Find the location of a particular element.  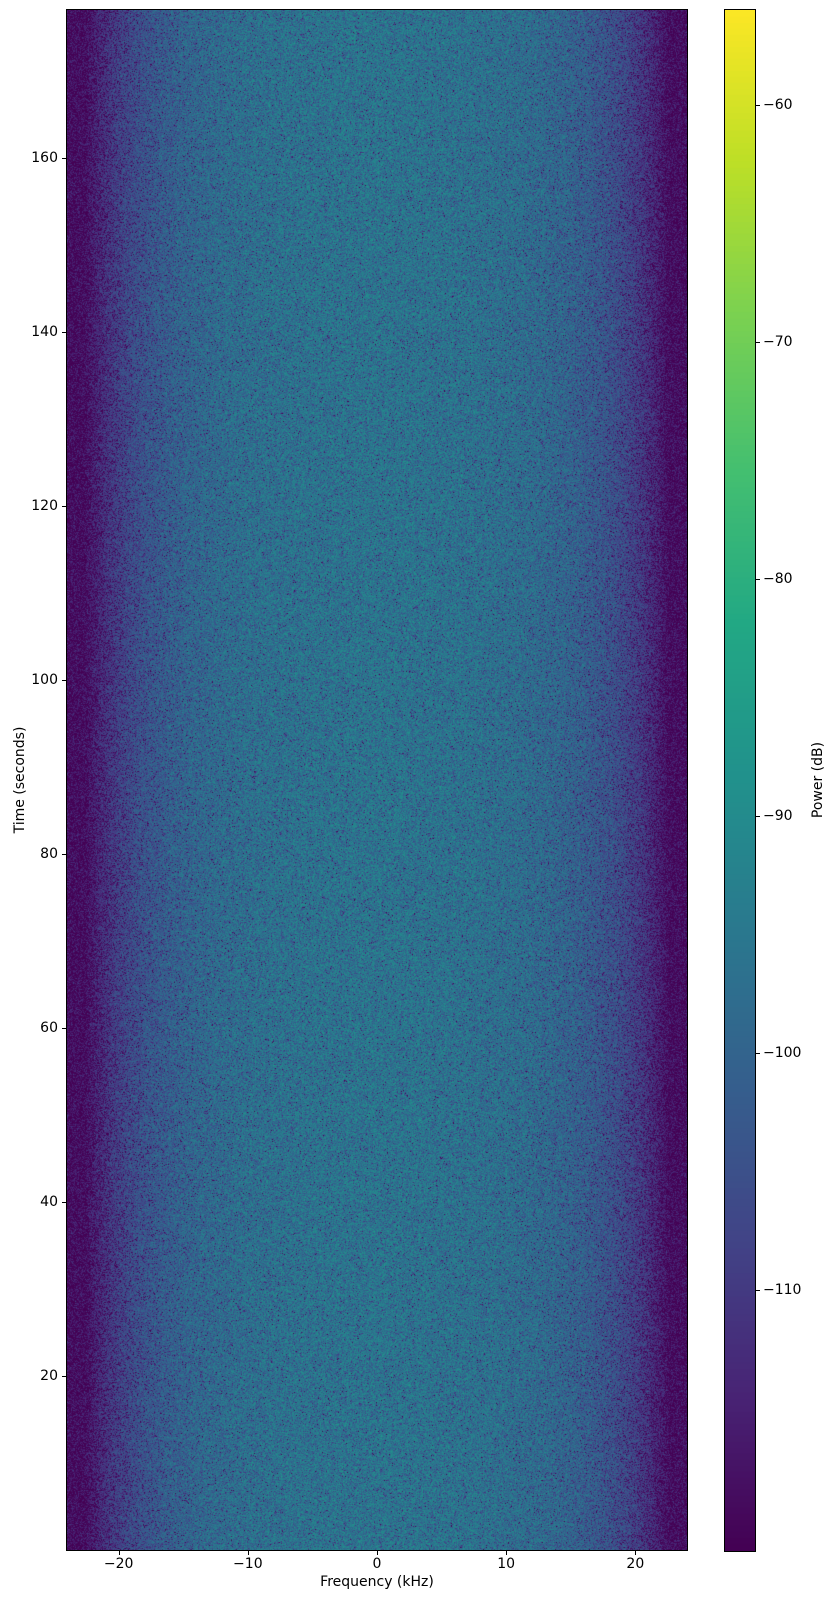

colorbar-tick-label: −60 is located at coordinates (778, 104).